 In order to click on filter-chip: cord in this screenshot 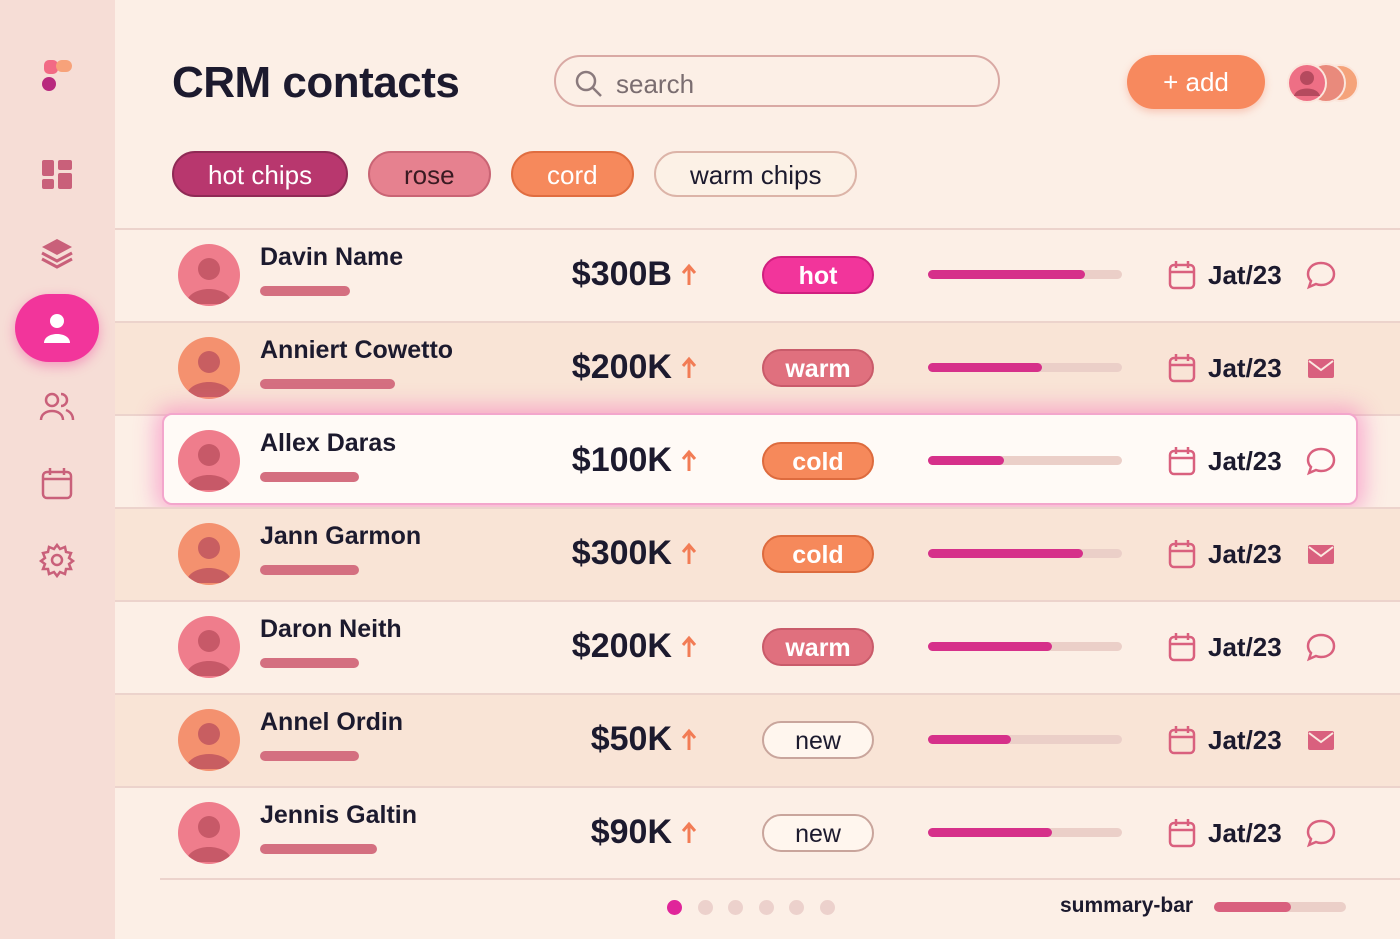, I will do `click(572, 174)`.